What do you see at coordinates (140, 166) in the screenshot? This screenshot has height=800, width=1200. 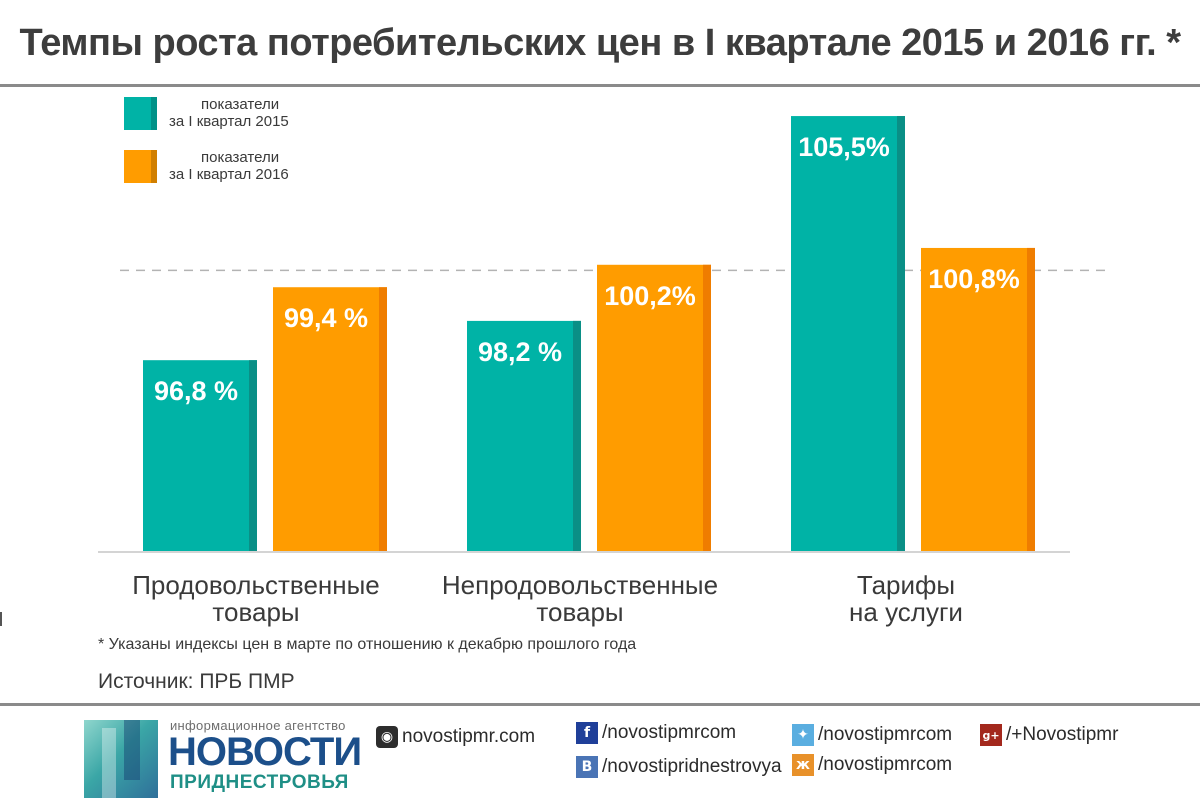 I see `legend-swatch-2016` at bounding box center [140, 166].